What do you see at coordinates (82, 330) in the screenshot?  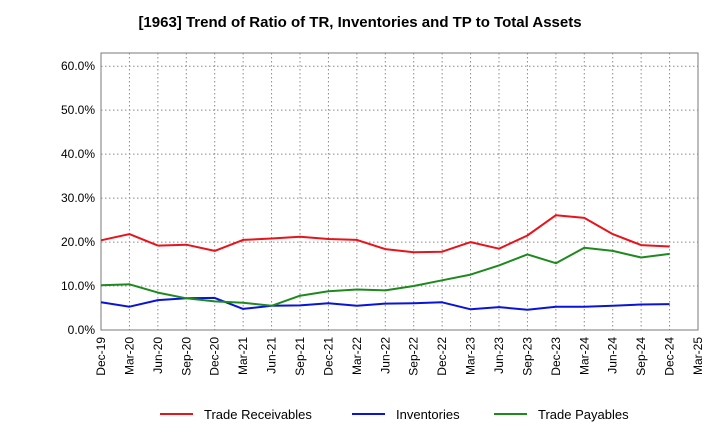 I see `y-tick-label: 0.0%` at bounding box center [82, 330].